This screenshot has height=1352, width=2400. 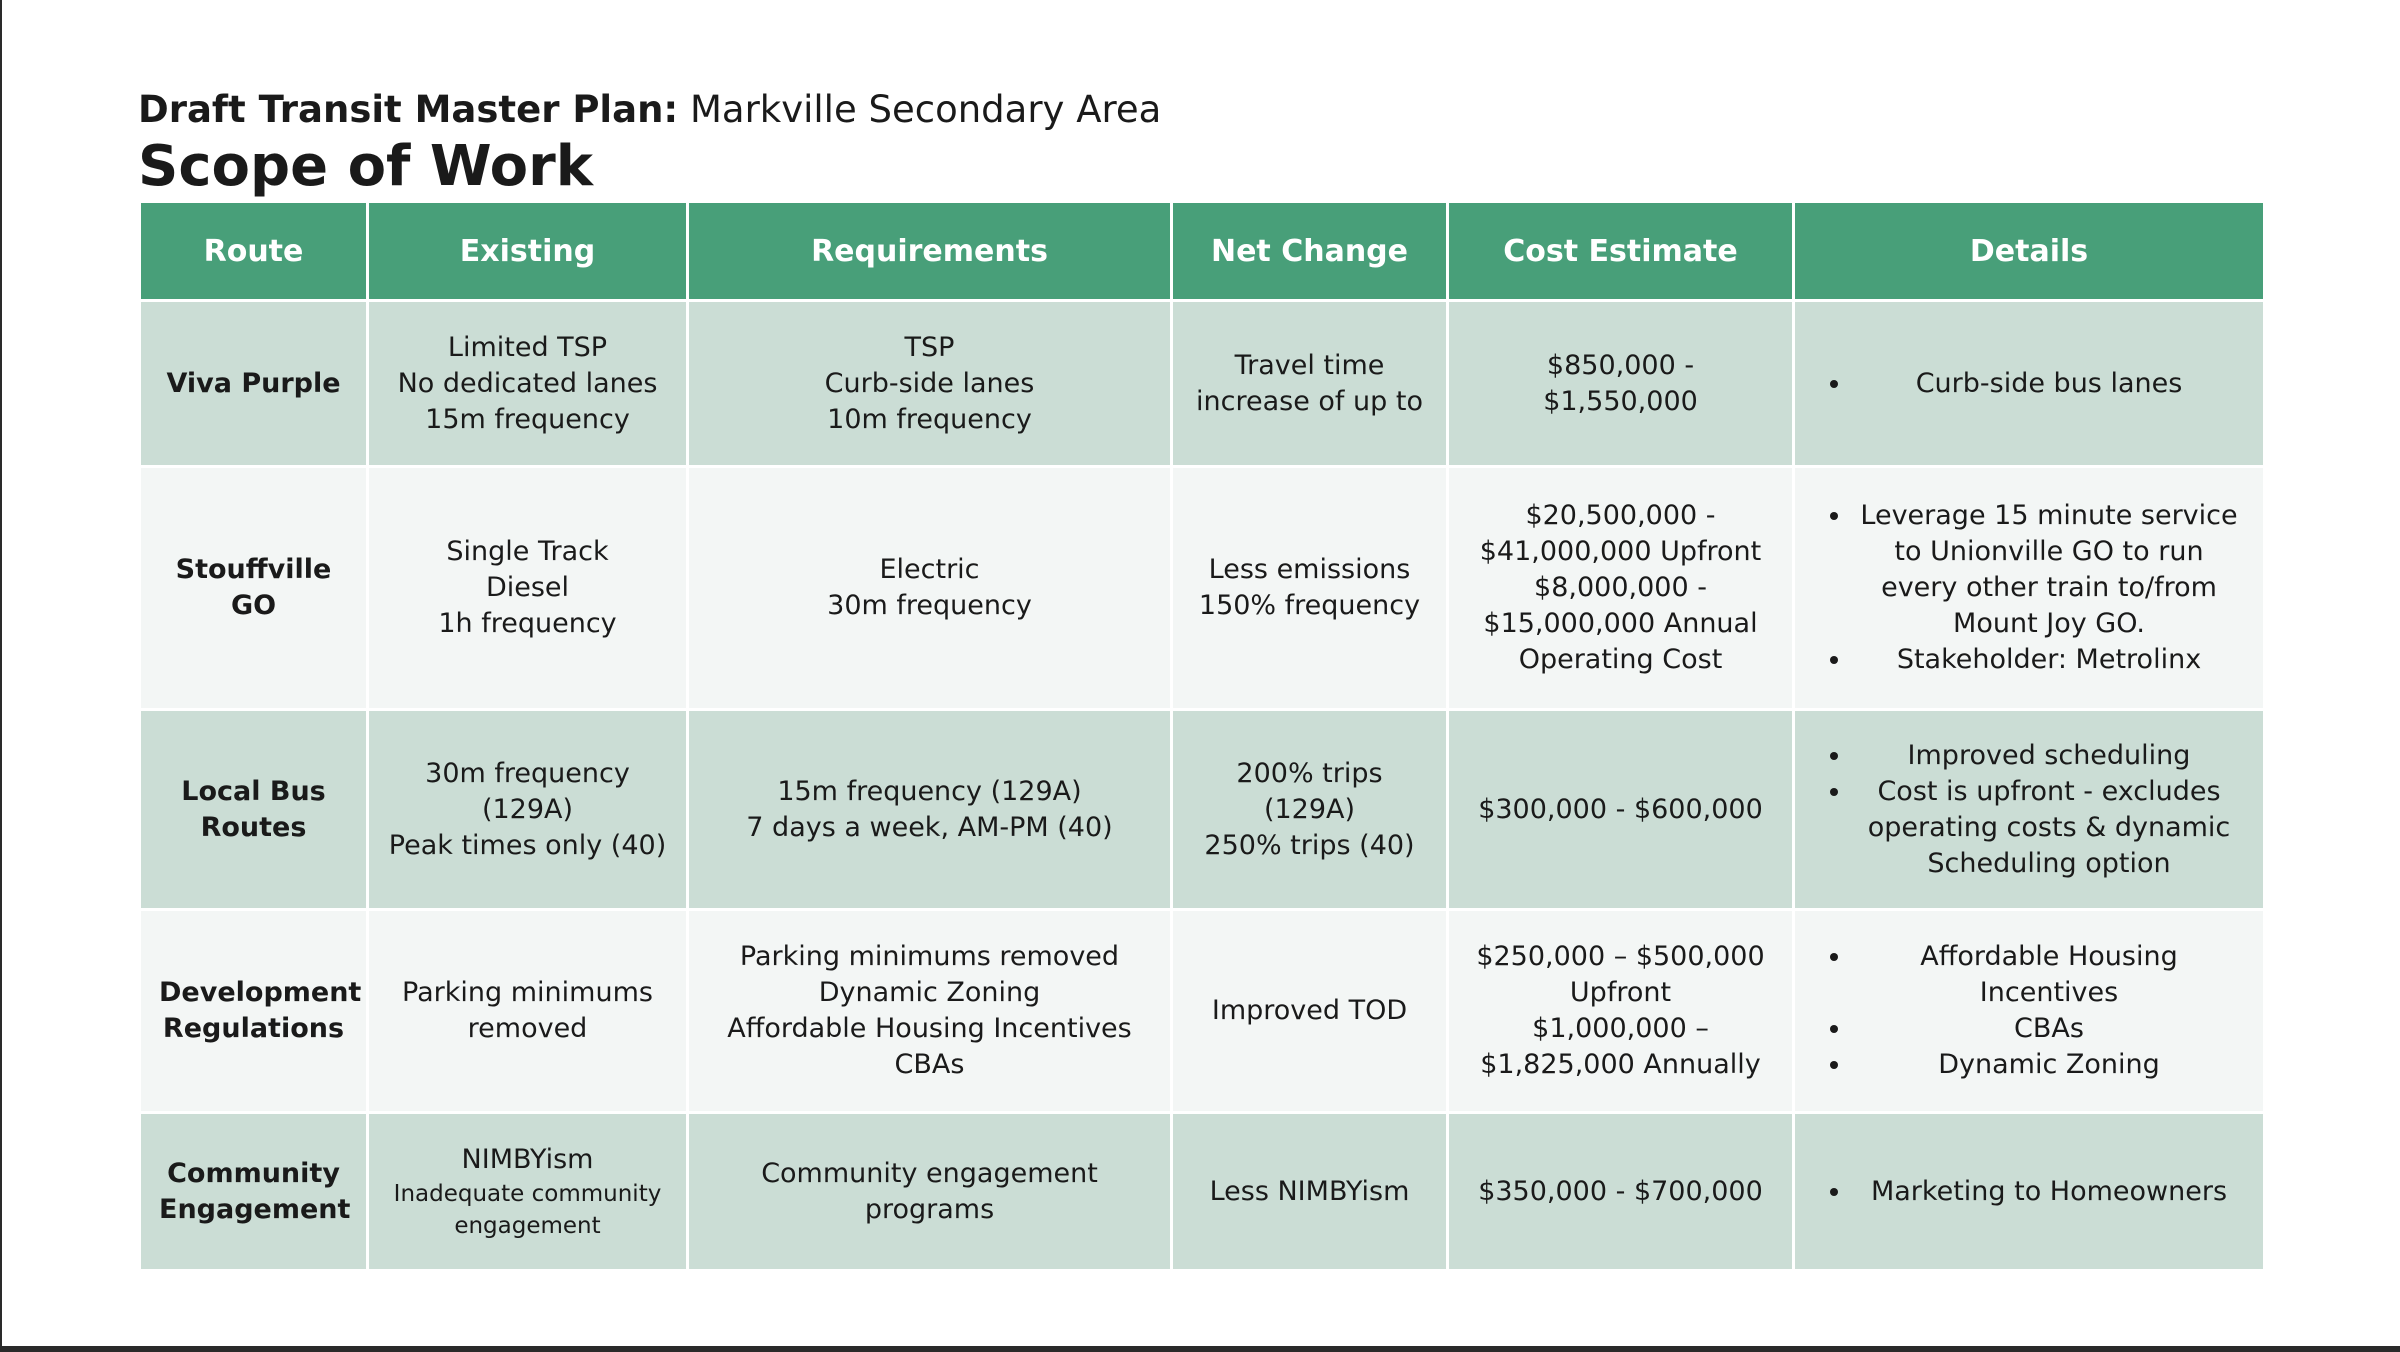 I want to click on existing-line: NIMBYism, so click(x=527, y=1159).